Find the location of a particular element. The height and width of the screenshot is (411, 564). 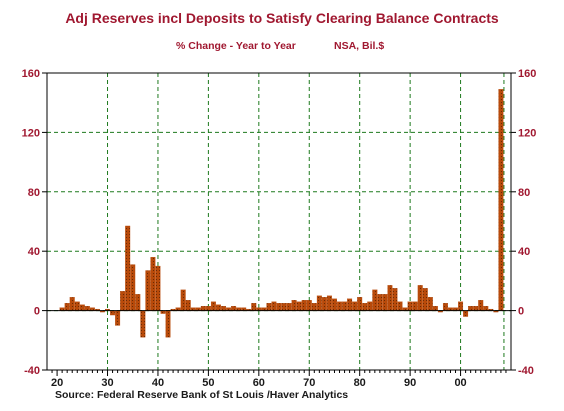

y-tick-label-right: 160 is located at coordinates (527, 74).